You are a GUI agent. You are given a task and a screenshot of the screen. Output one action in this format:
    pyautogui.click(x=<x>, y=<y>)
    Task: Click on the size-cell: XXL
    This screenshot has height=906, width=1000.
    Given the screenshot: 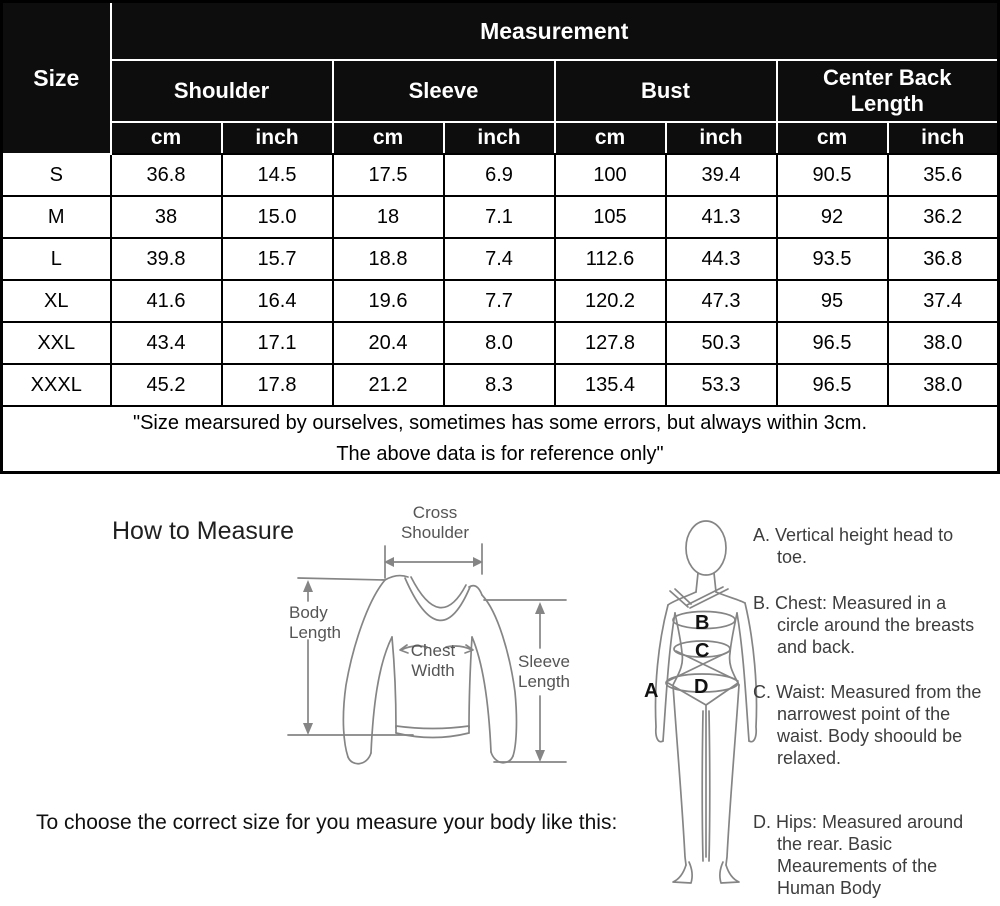 What is the action you would take?
    pyautogui.click(x=56, y=343)
    